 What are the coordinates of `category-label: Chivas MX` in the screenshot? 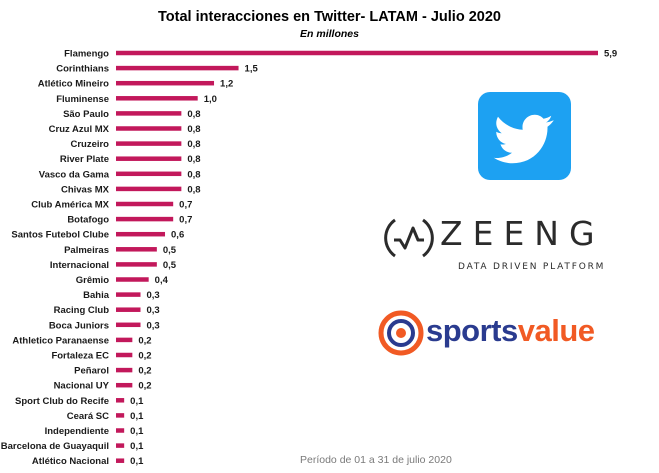 It's located at (85, 189).